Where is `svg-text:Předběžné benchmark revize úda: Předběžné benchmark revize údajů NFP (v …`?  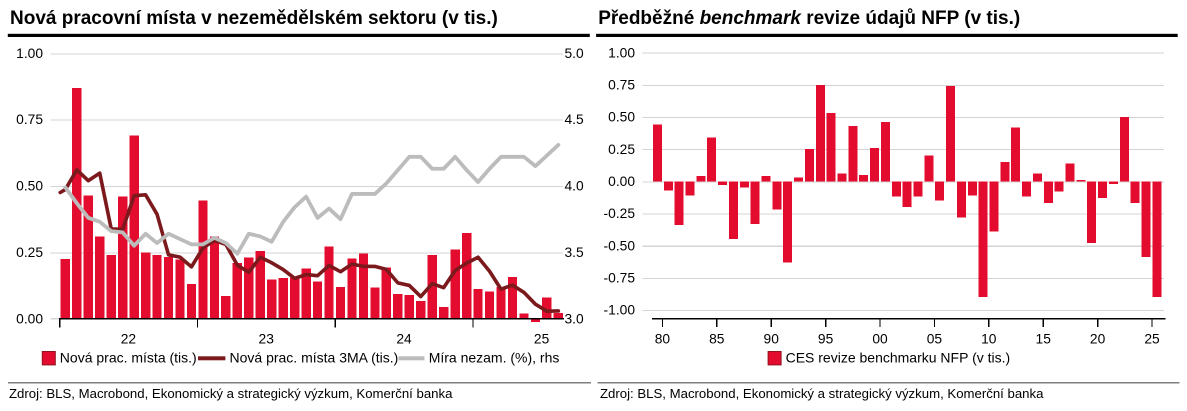
svg-text:Předběžné benchmark revize úda: Předběžné benchmark revize údajů NFP (v … is located at coordinates (809, 18).